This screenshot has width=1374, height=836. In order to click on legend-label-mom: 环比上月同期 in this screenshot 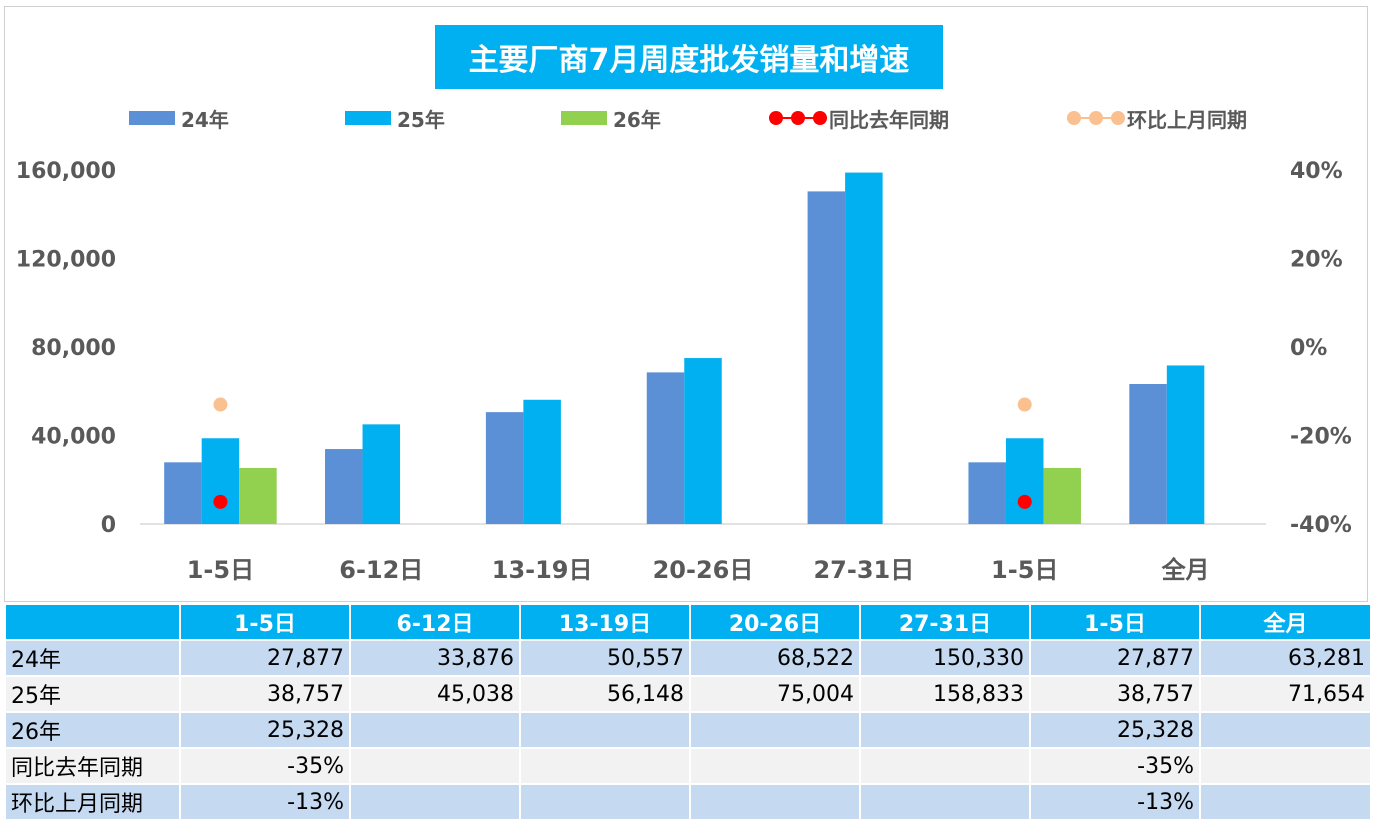, I will do `click(1187, 119)`.